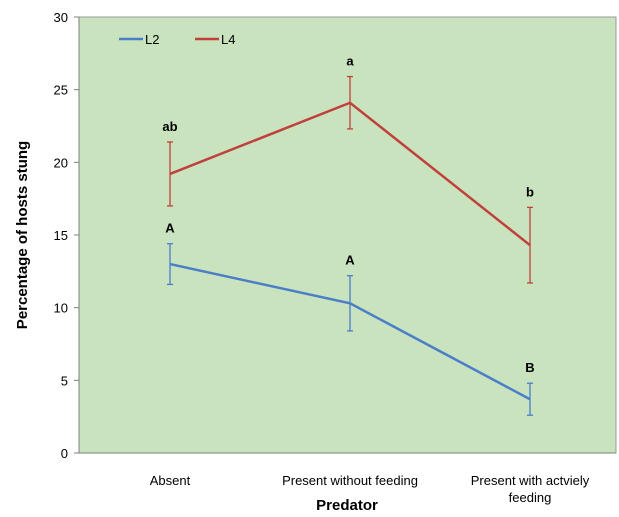  What do you see at coordinates (530, 191) in the screenshot?
I see `significance-label: b` at bounding box center [530, 191].